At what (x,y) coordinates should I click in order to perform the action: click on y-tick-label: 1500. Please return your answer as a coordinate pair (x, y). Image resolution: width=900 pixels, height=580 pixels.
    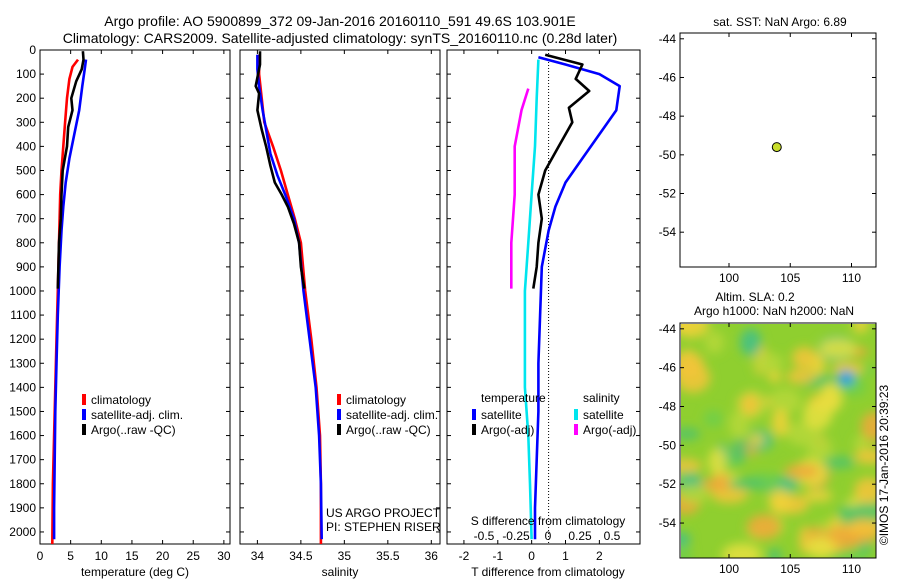
    Looking at the image, I should click on (22, 411).